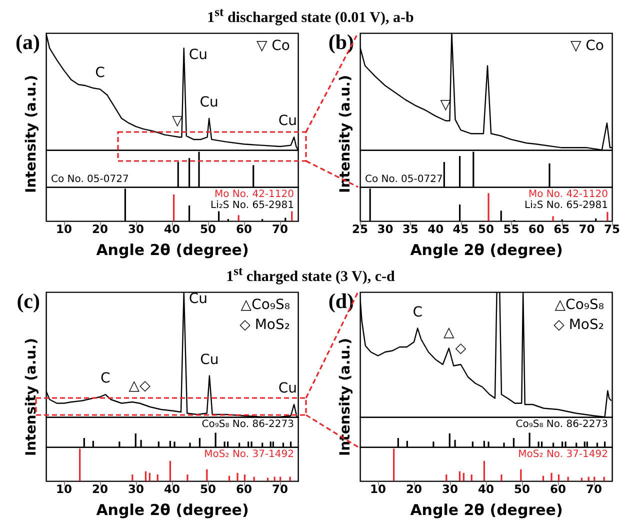  Describe the element at coordinates (562, 229) in the screenshot. I see `x-tick-label: 65` at that location.